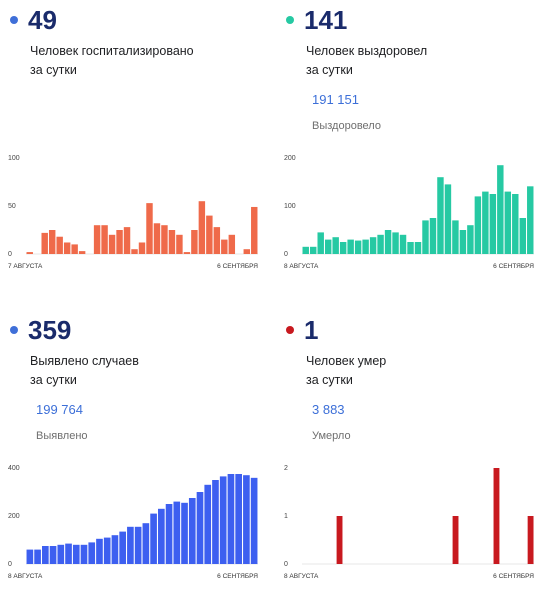 Image resolution: width=550 pixels, height=602 pixels. I want to click on stat-description: Человек умер за сутки, so click(406, 371).